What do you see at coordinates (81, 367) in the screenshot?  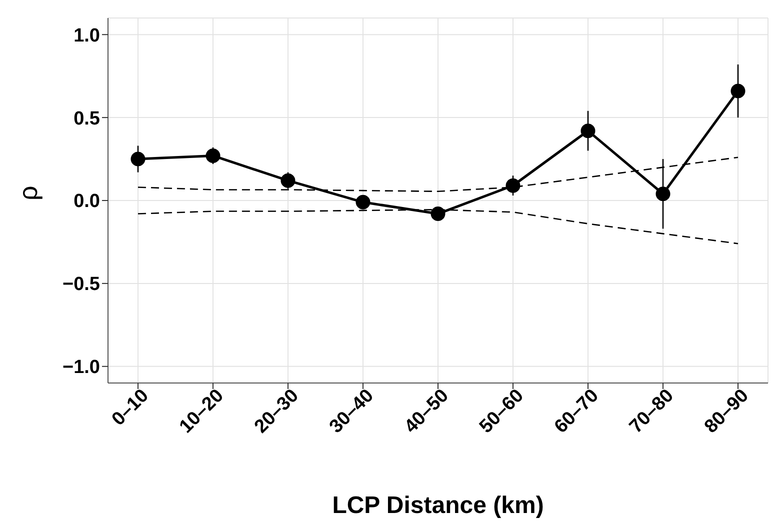 I see `y-tick-label: −1.0` at bounding box center [81, 367].